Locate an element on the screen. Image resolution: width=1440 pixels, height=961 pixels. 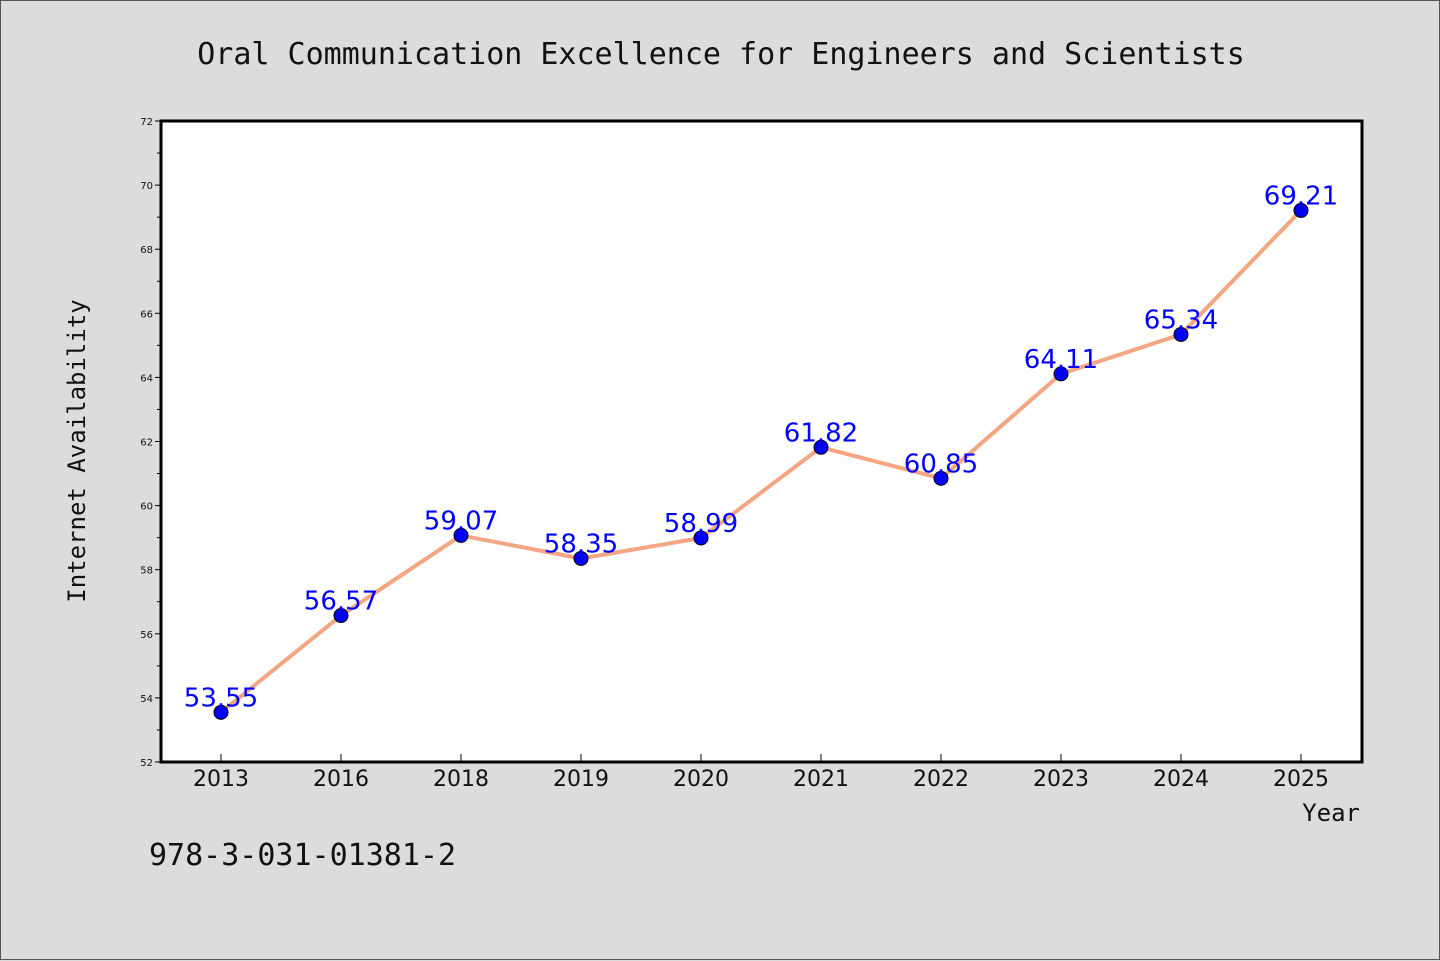
isbn-annotation: 978-3-031-01381-2 is located at coordinates (302, 855).